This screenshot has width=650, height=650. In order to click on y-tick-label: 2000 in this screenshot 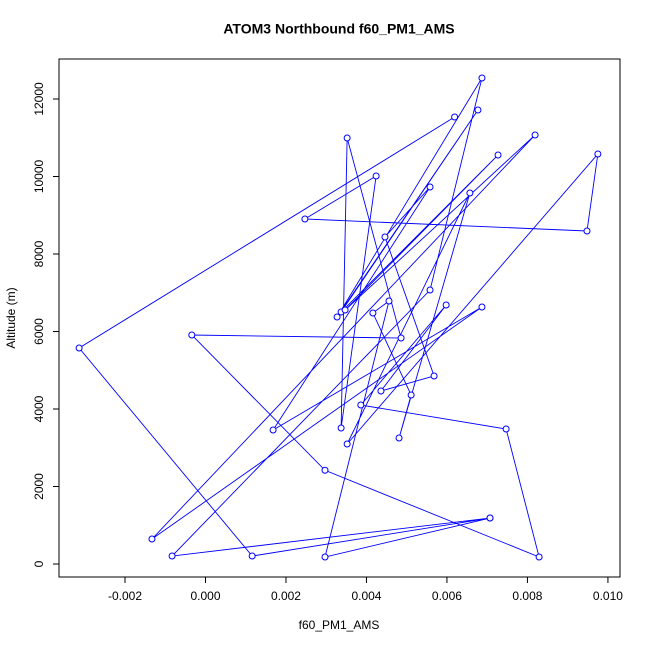, I will do `click(39, 486)`.